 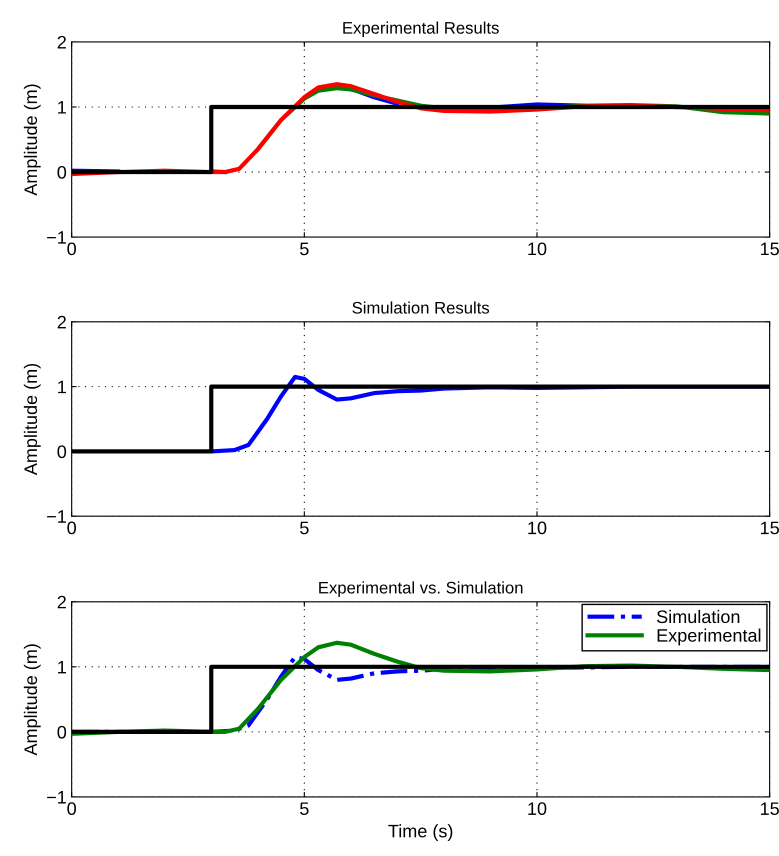 I want to click on chart-title: Simulation Results, so click(x=421, y=307).